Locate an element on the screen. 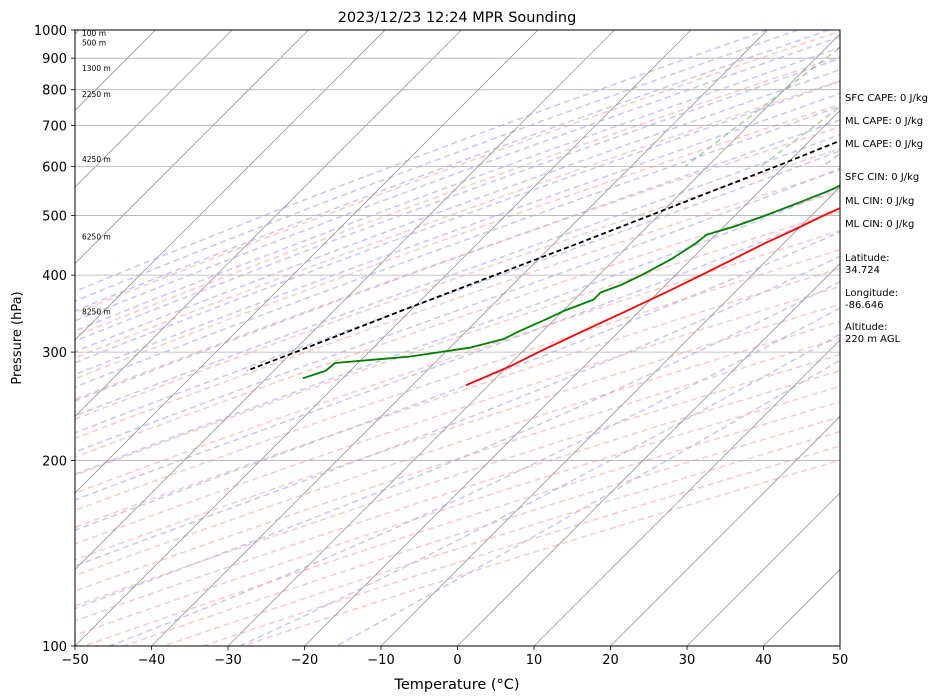 Image resolution: width=947 pixels, height=700 pixels. ml-cape-annotation-2: ML CAPE: 0 J/kg is located at coordinates (884, 144).